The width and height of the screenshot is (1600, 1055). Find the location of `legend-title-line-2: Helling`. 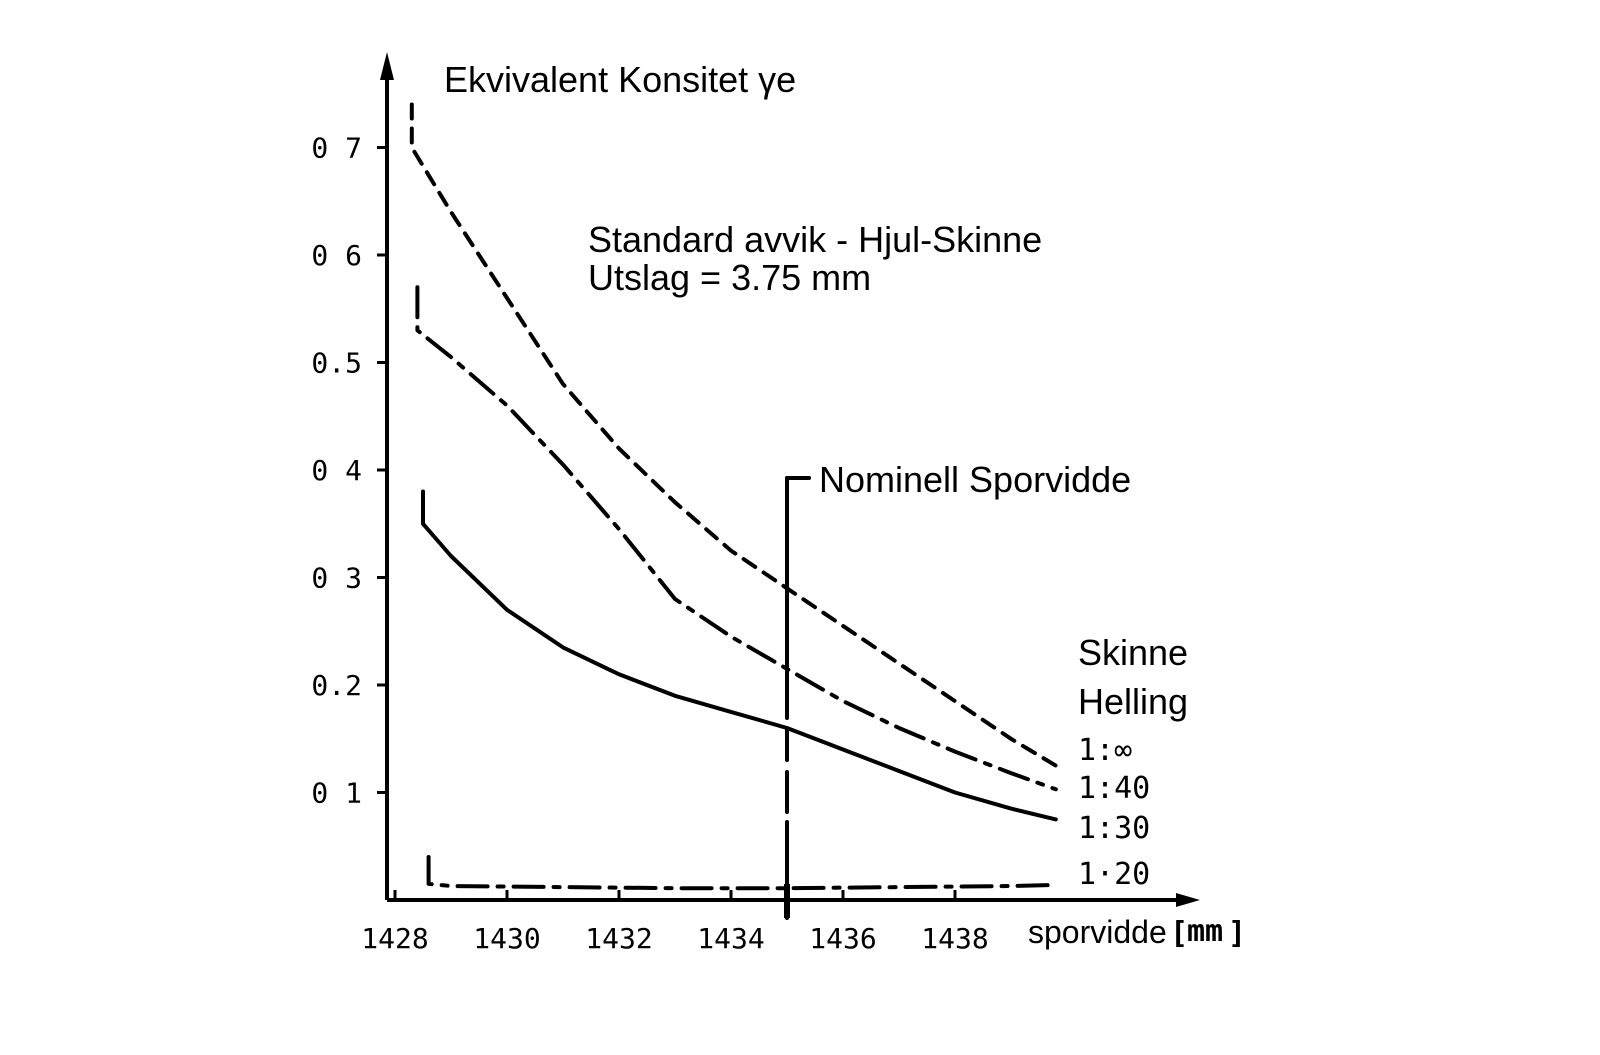

legend-title-line-2: Helling is located at coordinates (1133, 701).